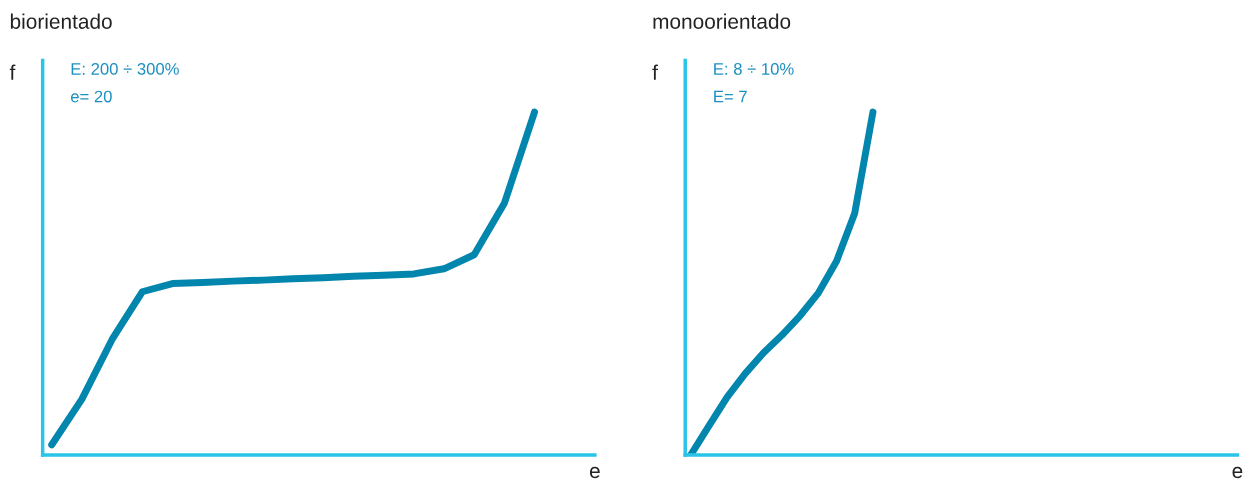 The height and width of the screenshot is (481, 1255). What do you see at coordinates (91, 96) in the screenshot?
I see `text: e= 20` at bounding box center [91, 96].